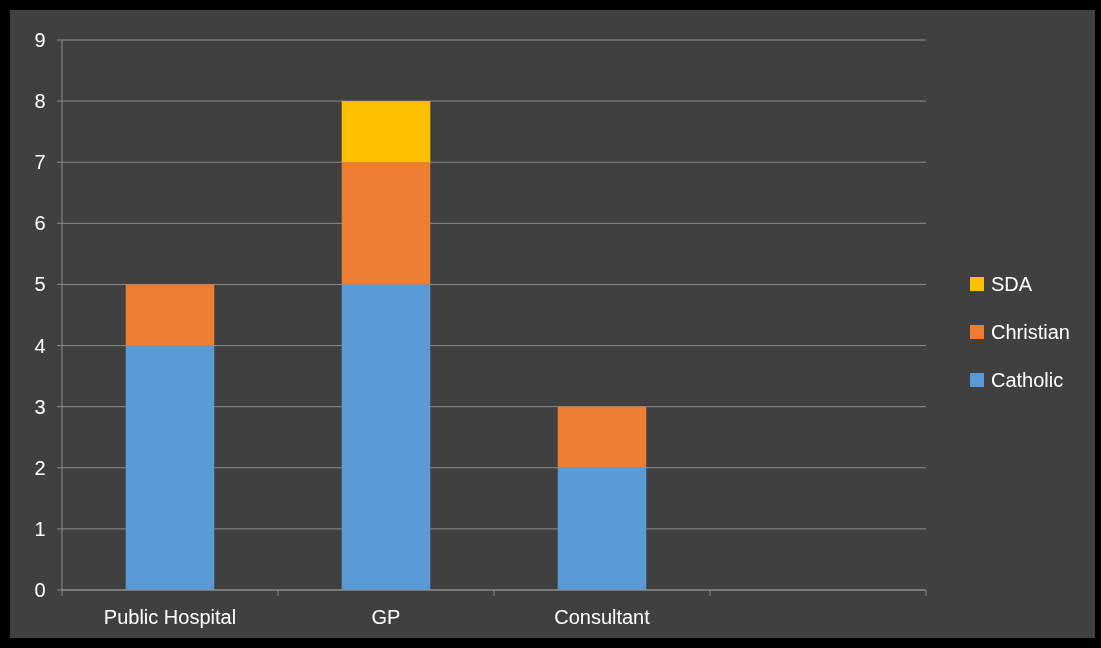  What do you see at coordinates (40, 162) in the screenshot?
I see `y-tick-label: 7` at bounding box center [40, 162].